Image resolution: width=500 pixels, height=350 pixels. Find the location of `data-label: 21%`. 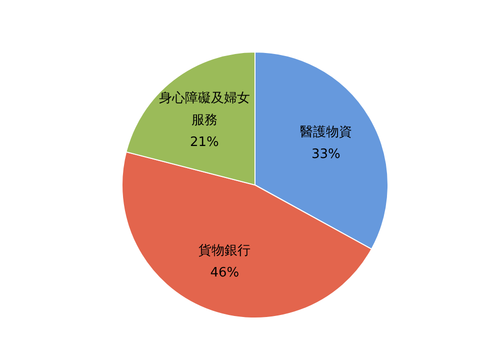

data-label: 21% is located at coordinates (204, 142).